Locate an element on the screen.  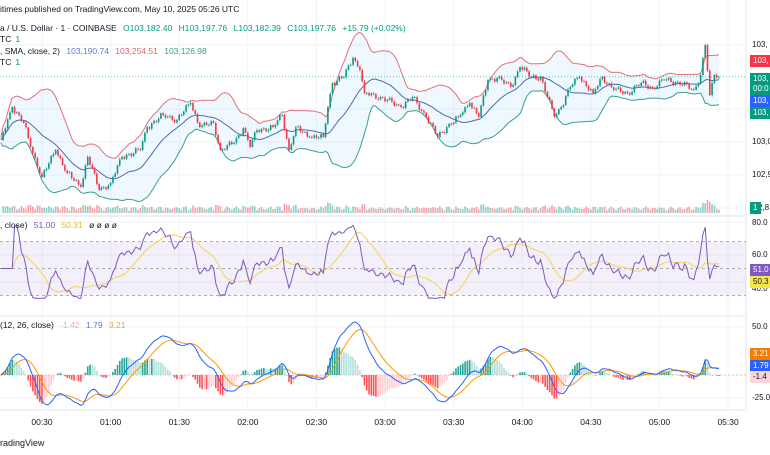
time-axis-label: 04:30 is located at coordinates (591, 422).